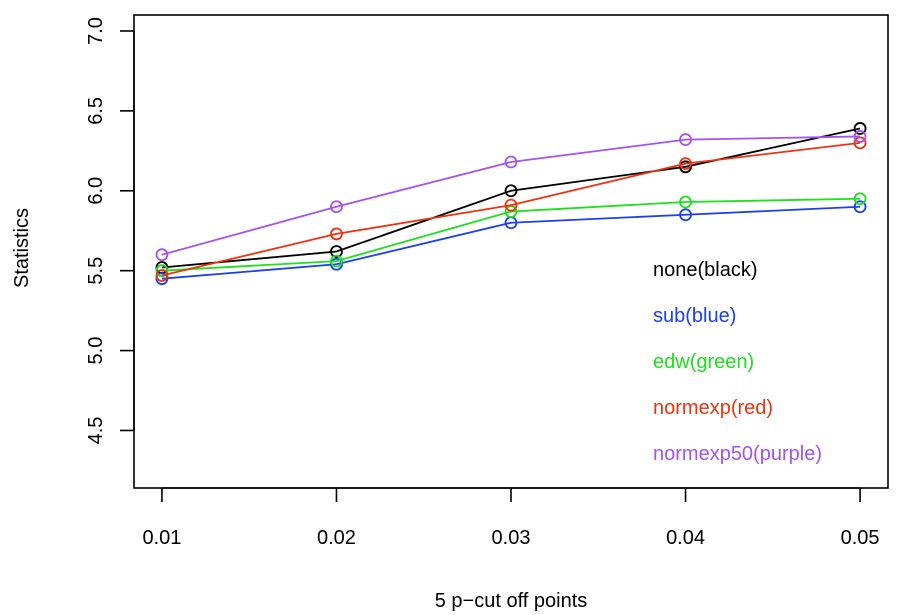 This screenshot has width=898, height=615. I want to click on legend-entry: normexp50(purple), so click(737, 454).